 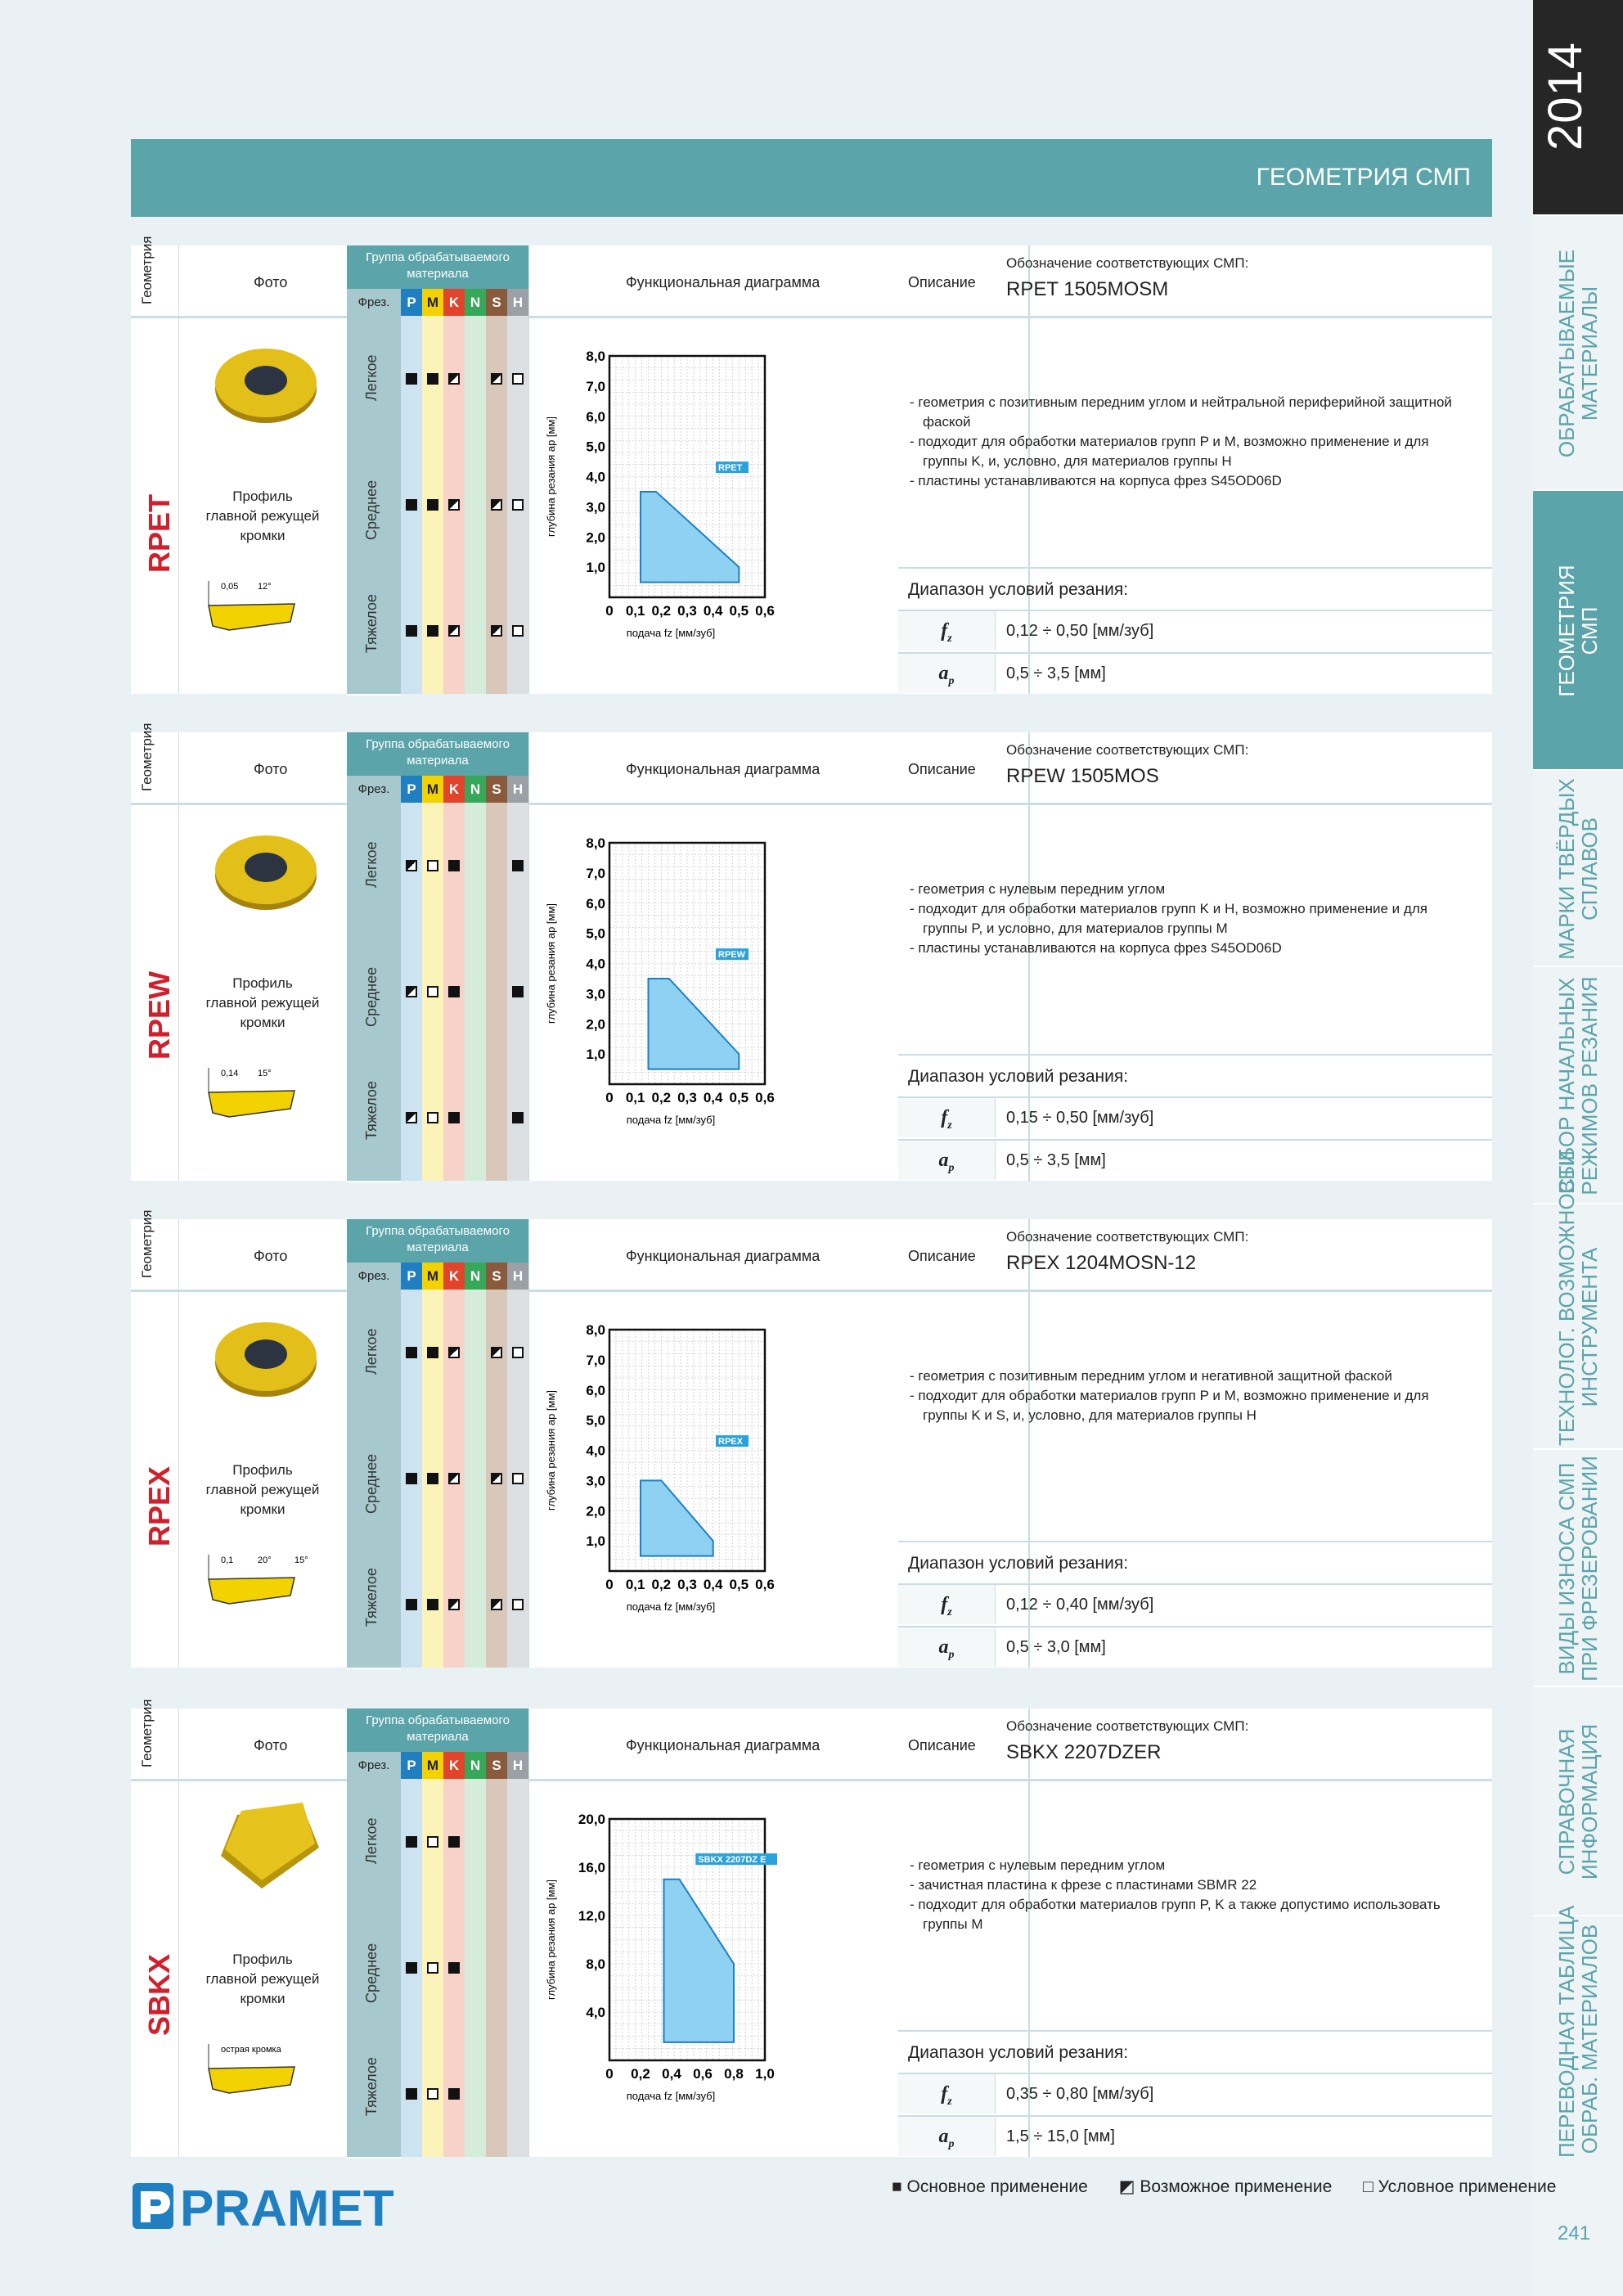 What do you see at coordinates (155, 952) in the screenshot?
I see `geometry-column: Геометрия RPEW` at bounding box center [155, 952].